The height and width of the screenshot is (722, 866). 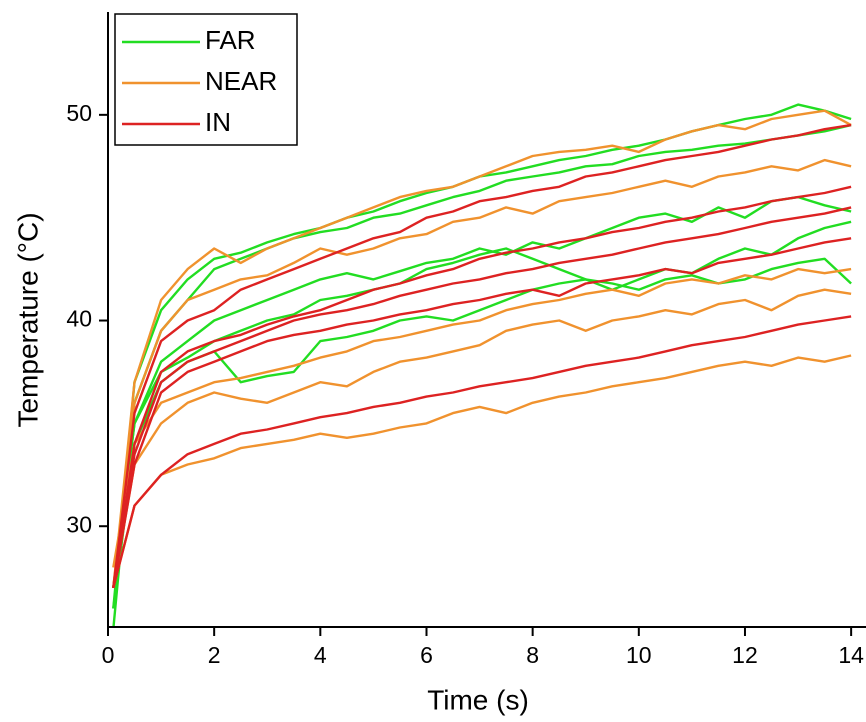 I want to click on x-tick-label: 6, so click(x=426, y=655).